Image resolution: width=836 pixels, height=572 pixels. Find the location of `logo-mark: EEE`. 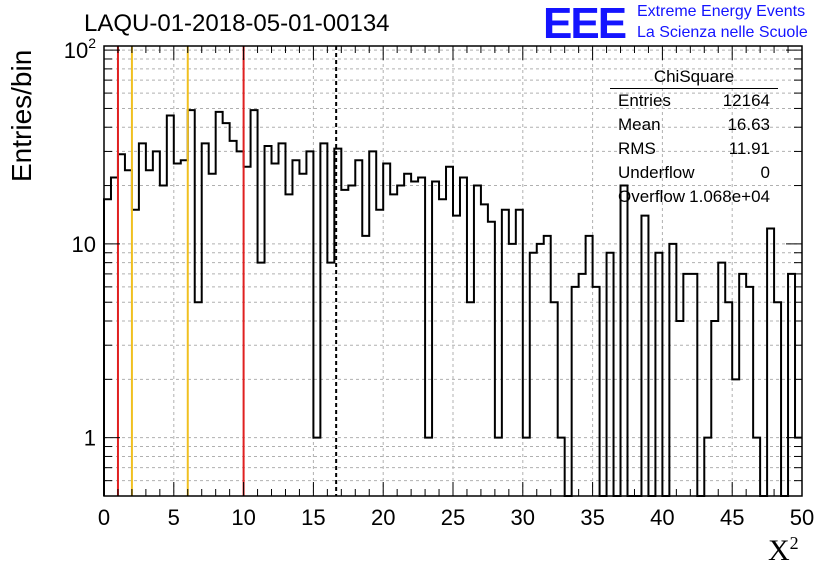

logo-mark: EEE is located at coordinates (585, 24).